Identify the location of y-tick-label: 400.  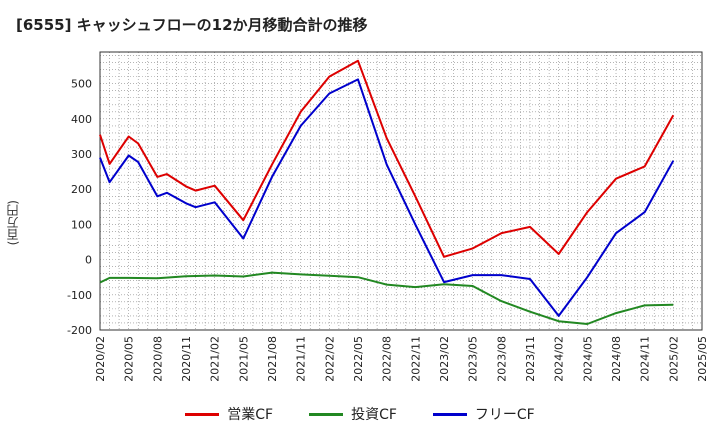
(81, 119).